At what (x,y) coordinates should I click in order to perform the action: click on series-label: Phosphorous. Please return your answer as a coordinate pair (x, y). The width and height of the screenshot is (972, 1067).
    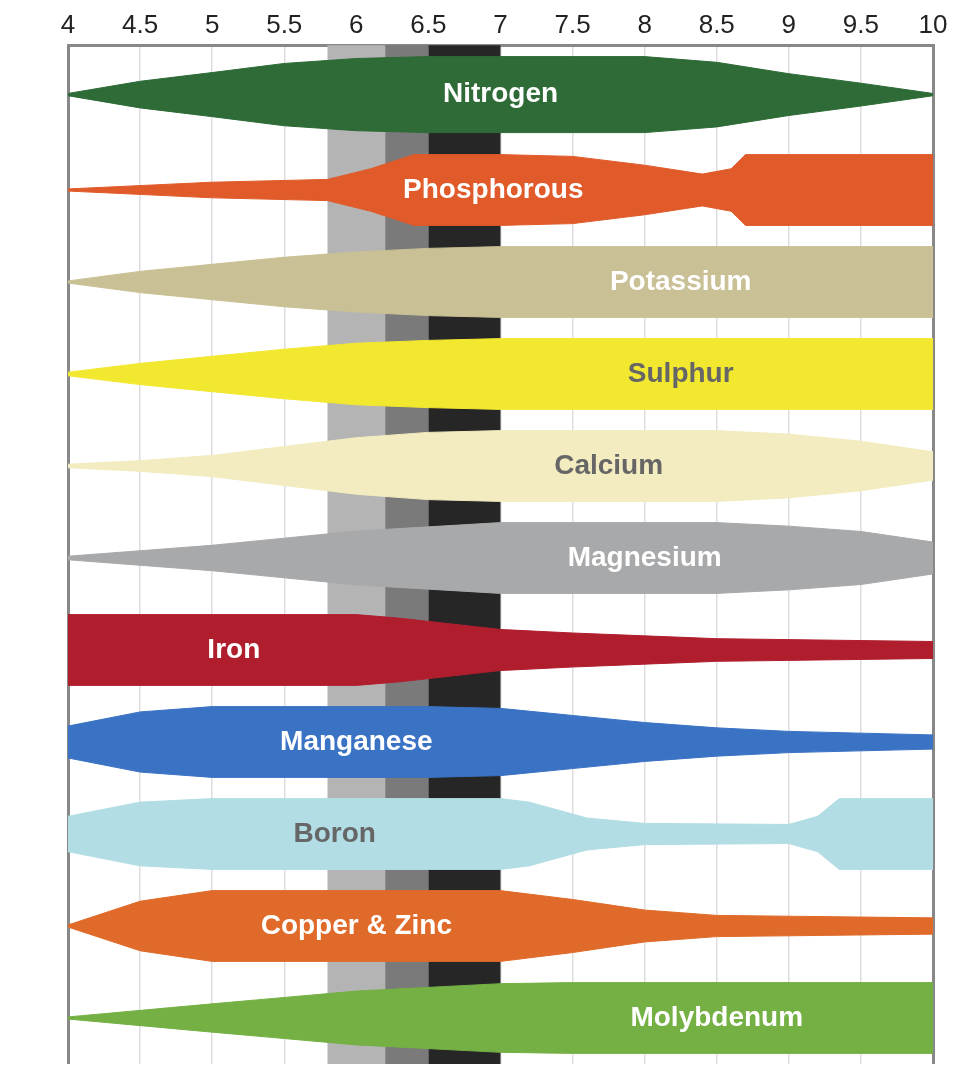
    Looking at the image, I should click on (493, 188).